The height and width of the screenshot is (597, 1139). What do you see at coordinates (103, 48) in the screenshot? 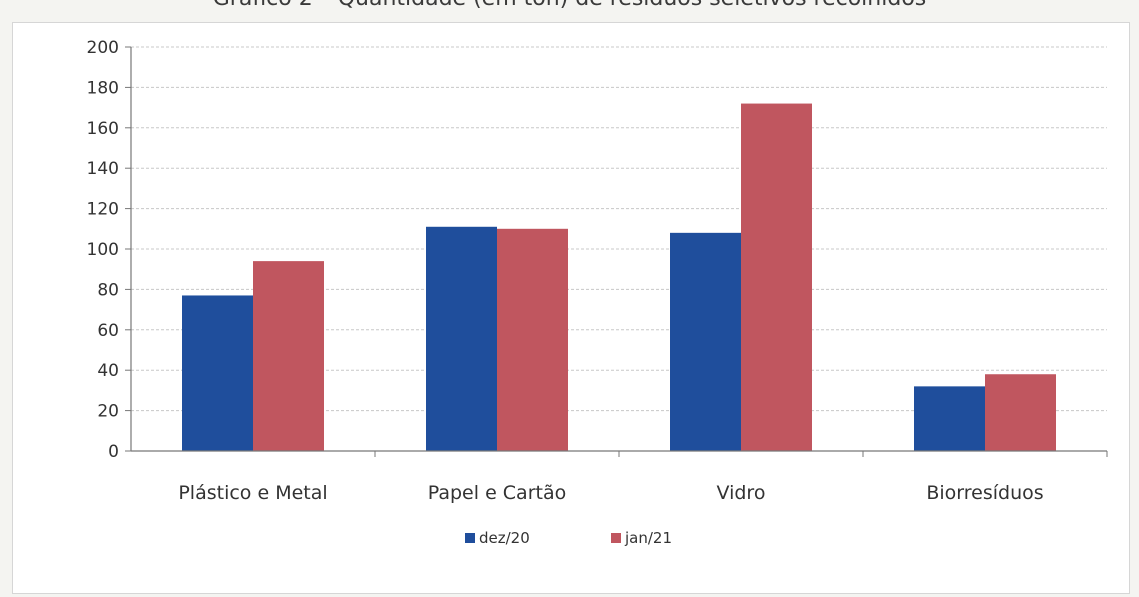
I see `y-tick-label: 200` at bounding box center [103, 48].